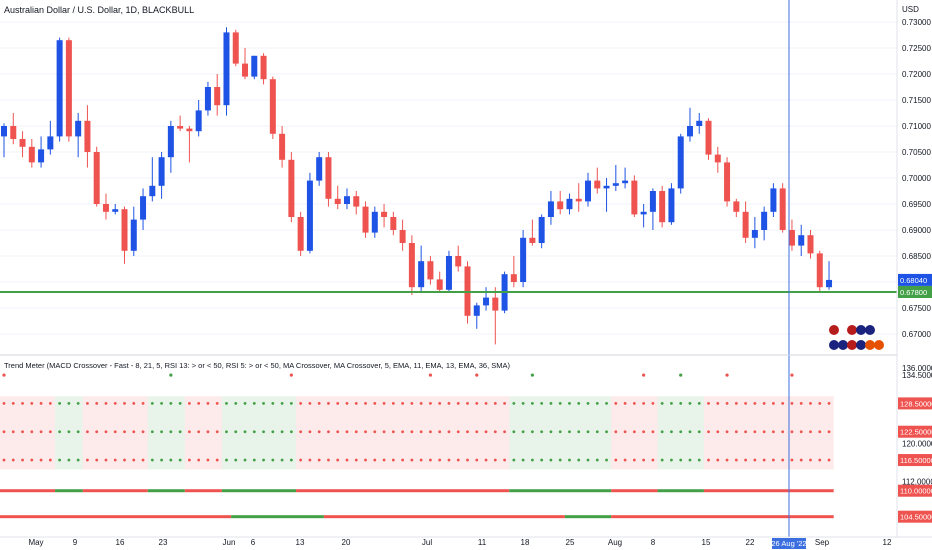 Image resolution: width=932 pixels, height=550 pixels. I want to click on economic-event-icons, so click(856, 337).